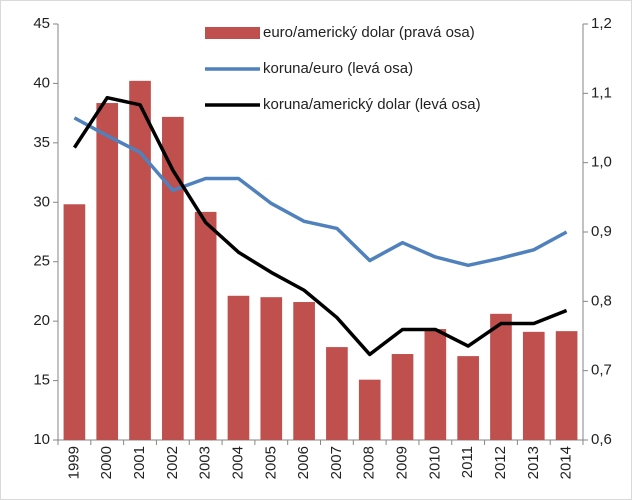 Image resolution: width=632 pixels, height=500 pixels. Describe the element at coordinates (601, 92) in the screenshot. I see `y2-tick-label: 1,1` at that location.